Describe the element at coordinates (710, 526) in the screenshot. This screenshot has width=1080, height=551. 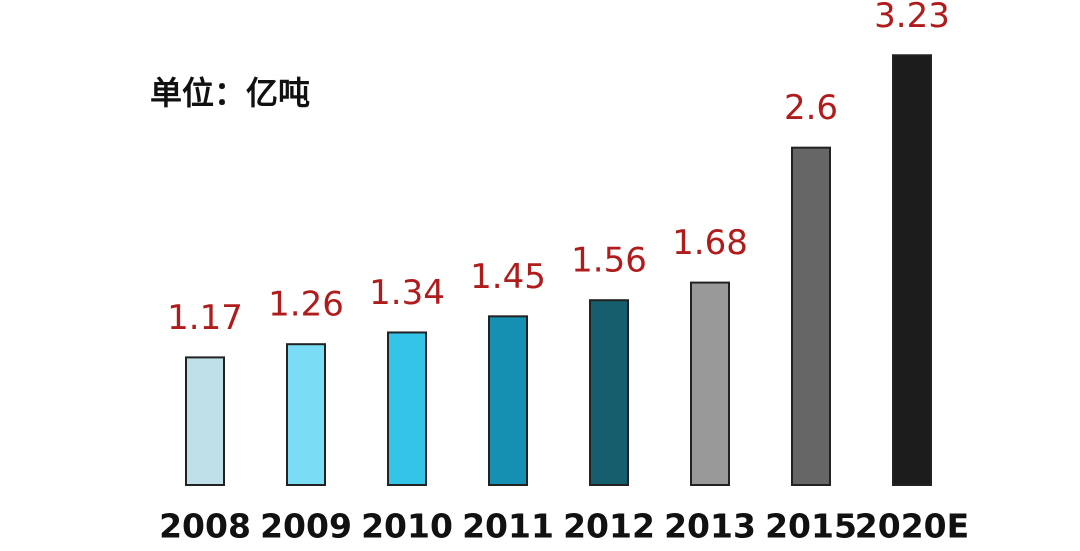
I see `x-tick-label: 2013` at that location.